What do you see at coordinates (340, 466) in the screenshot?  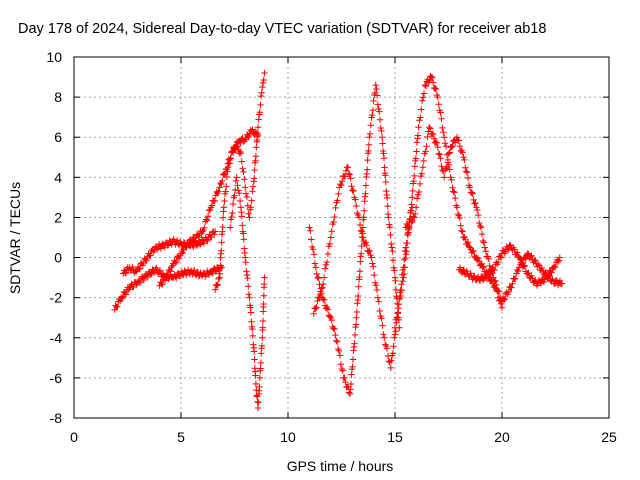 I see `x-axis-label: GPS time / hours` at bounding box center [340, 466].